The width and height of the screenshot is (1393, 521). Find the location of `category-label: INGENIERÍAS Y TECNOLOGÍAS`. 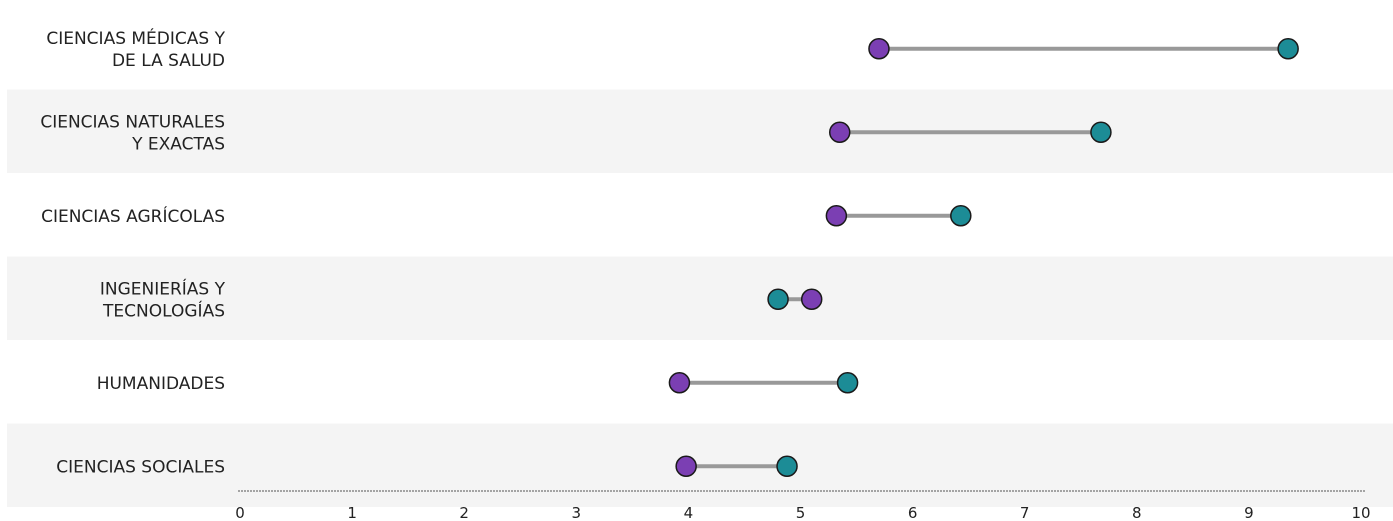

category-label: INGENIERÍAS Y TECNOLOGÍAS is located at coordinates (163, 299).